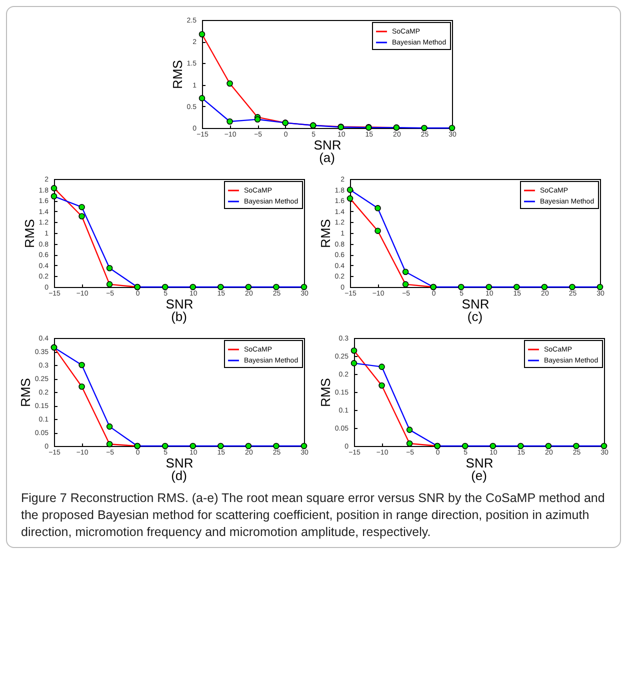 The image size is (627, 685). Describe the element at coordinates (474, 316) in the screenshot. I see `text: (c)` at that location.